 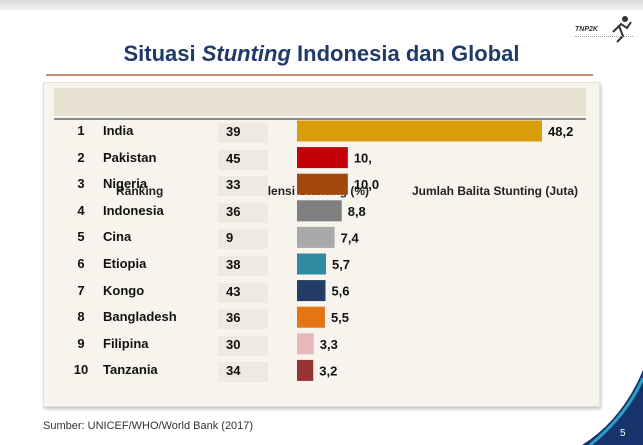 I want to click on page-title: Situasi Stunting Indonesia dan Global, so click(x=321, y=54).